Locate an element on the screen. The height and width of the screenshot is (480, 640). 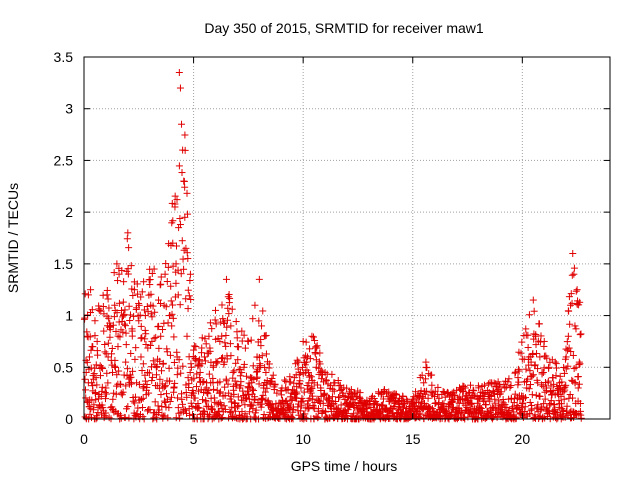
x-tick-label: 15 is located at coordinates (413, 439).